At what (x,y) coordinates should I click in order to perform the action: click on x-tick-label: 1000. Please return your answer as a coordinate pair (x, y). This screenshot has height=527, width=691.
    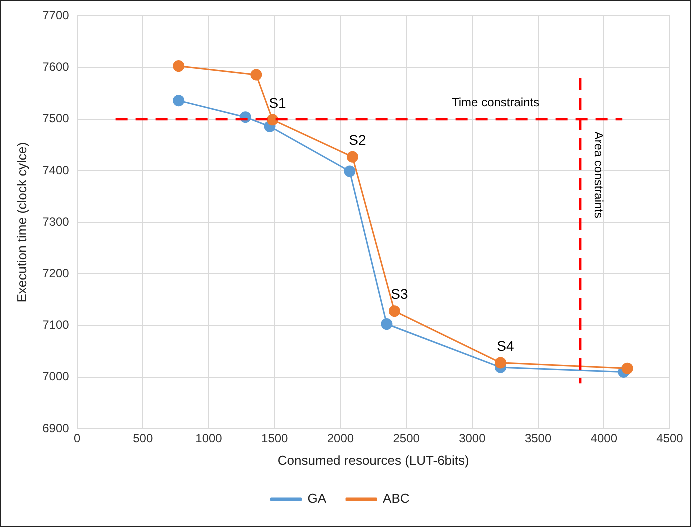
    Looking at the image, I should click on (209, 439).